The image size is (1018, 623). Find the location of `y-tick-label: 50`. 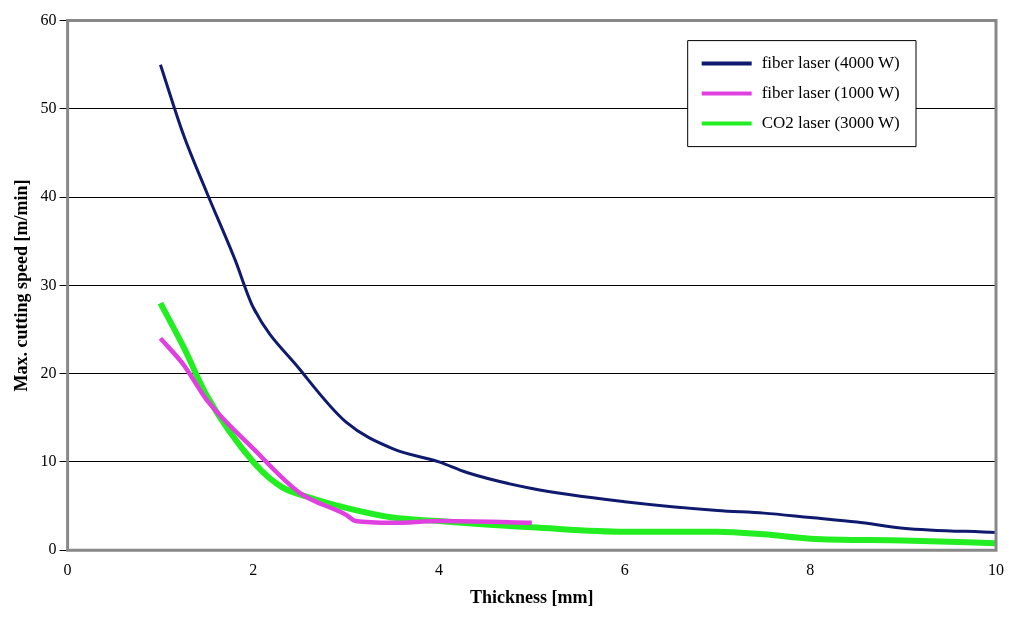

y-tick-label: 50 is located at coordinates (48, 108).